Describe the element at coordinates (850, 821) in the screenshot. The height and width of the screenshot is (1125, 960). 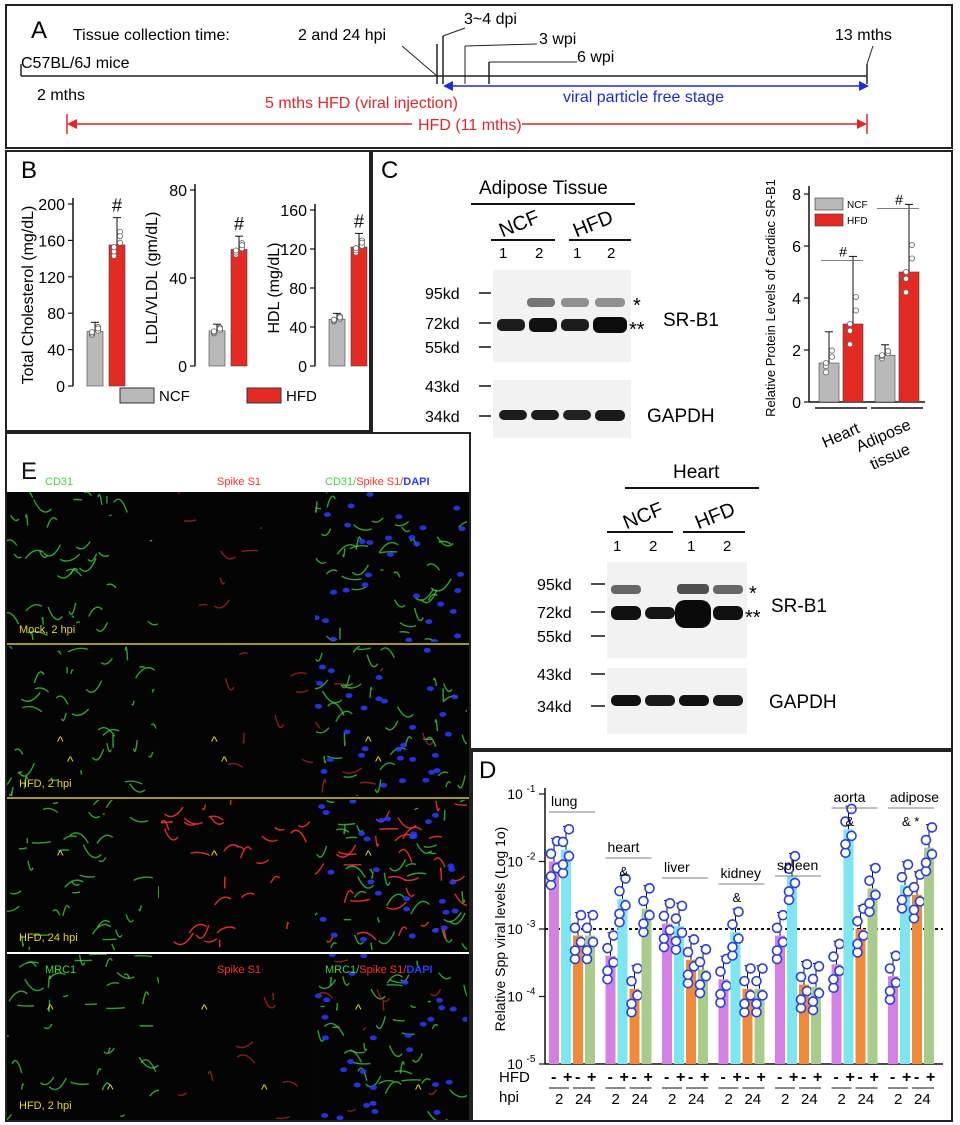
I see `d-mark: &` at that location.